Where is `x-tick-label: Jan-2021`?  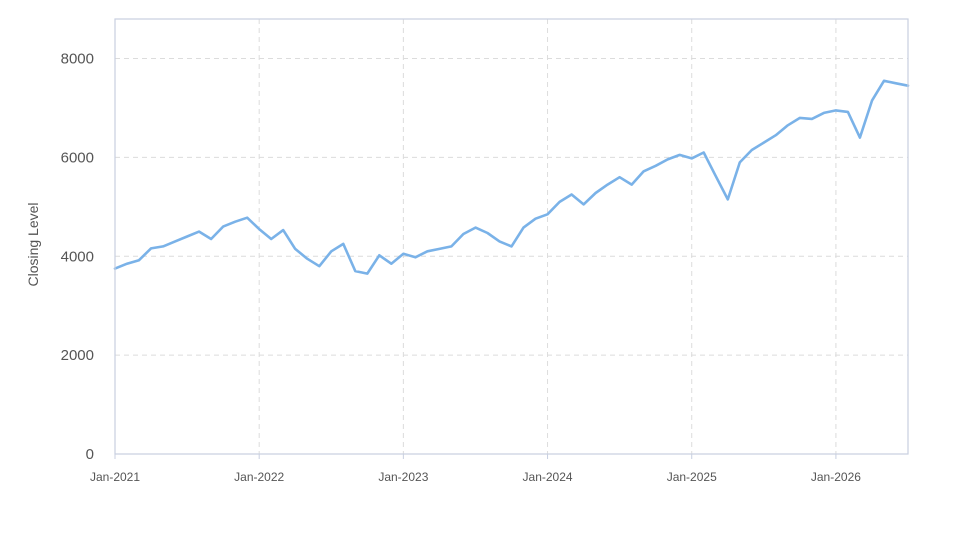 x-tick-label: Jan-2021 is located at coordinates (115, 477).